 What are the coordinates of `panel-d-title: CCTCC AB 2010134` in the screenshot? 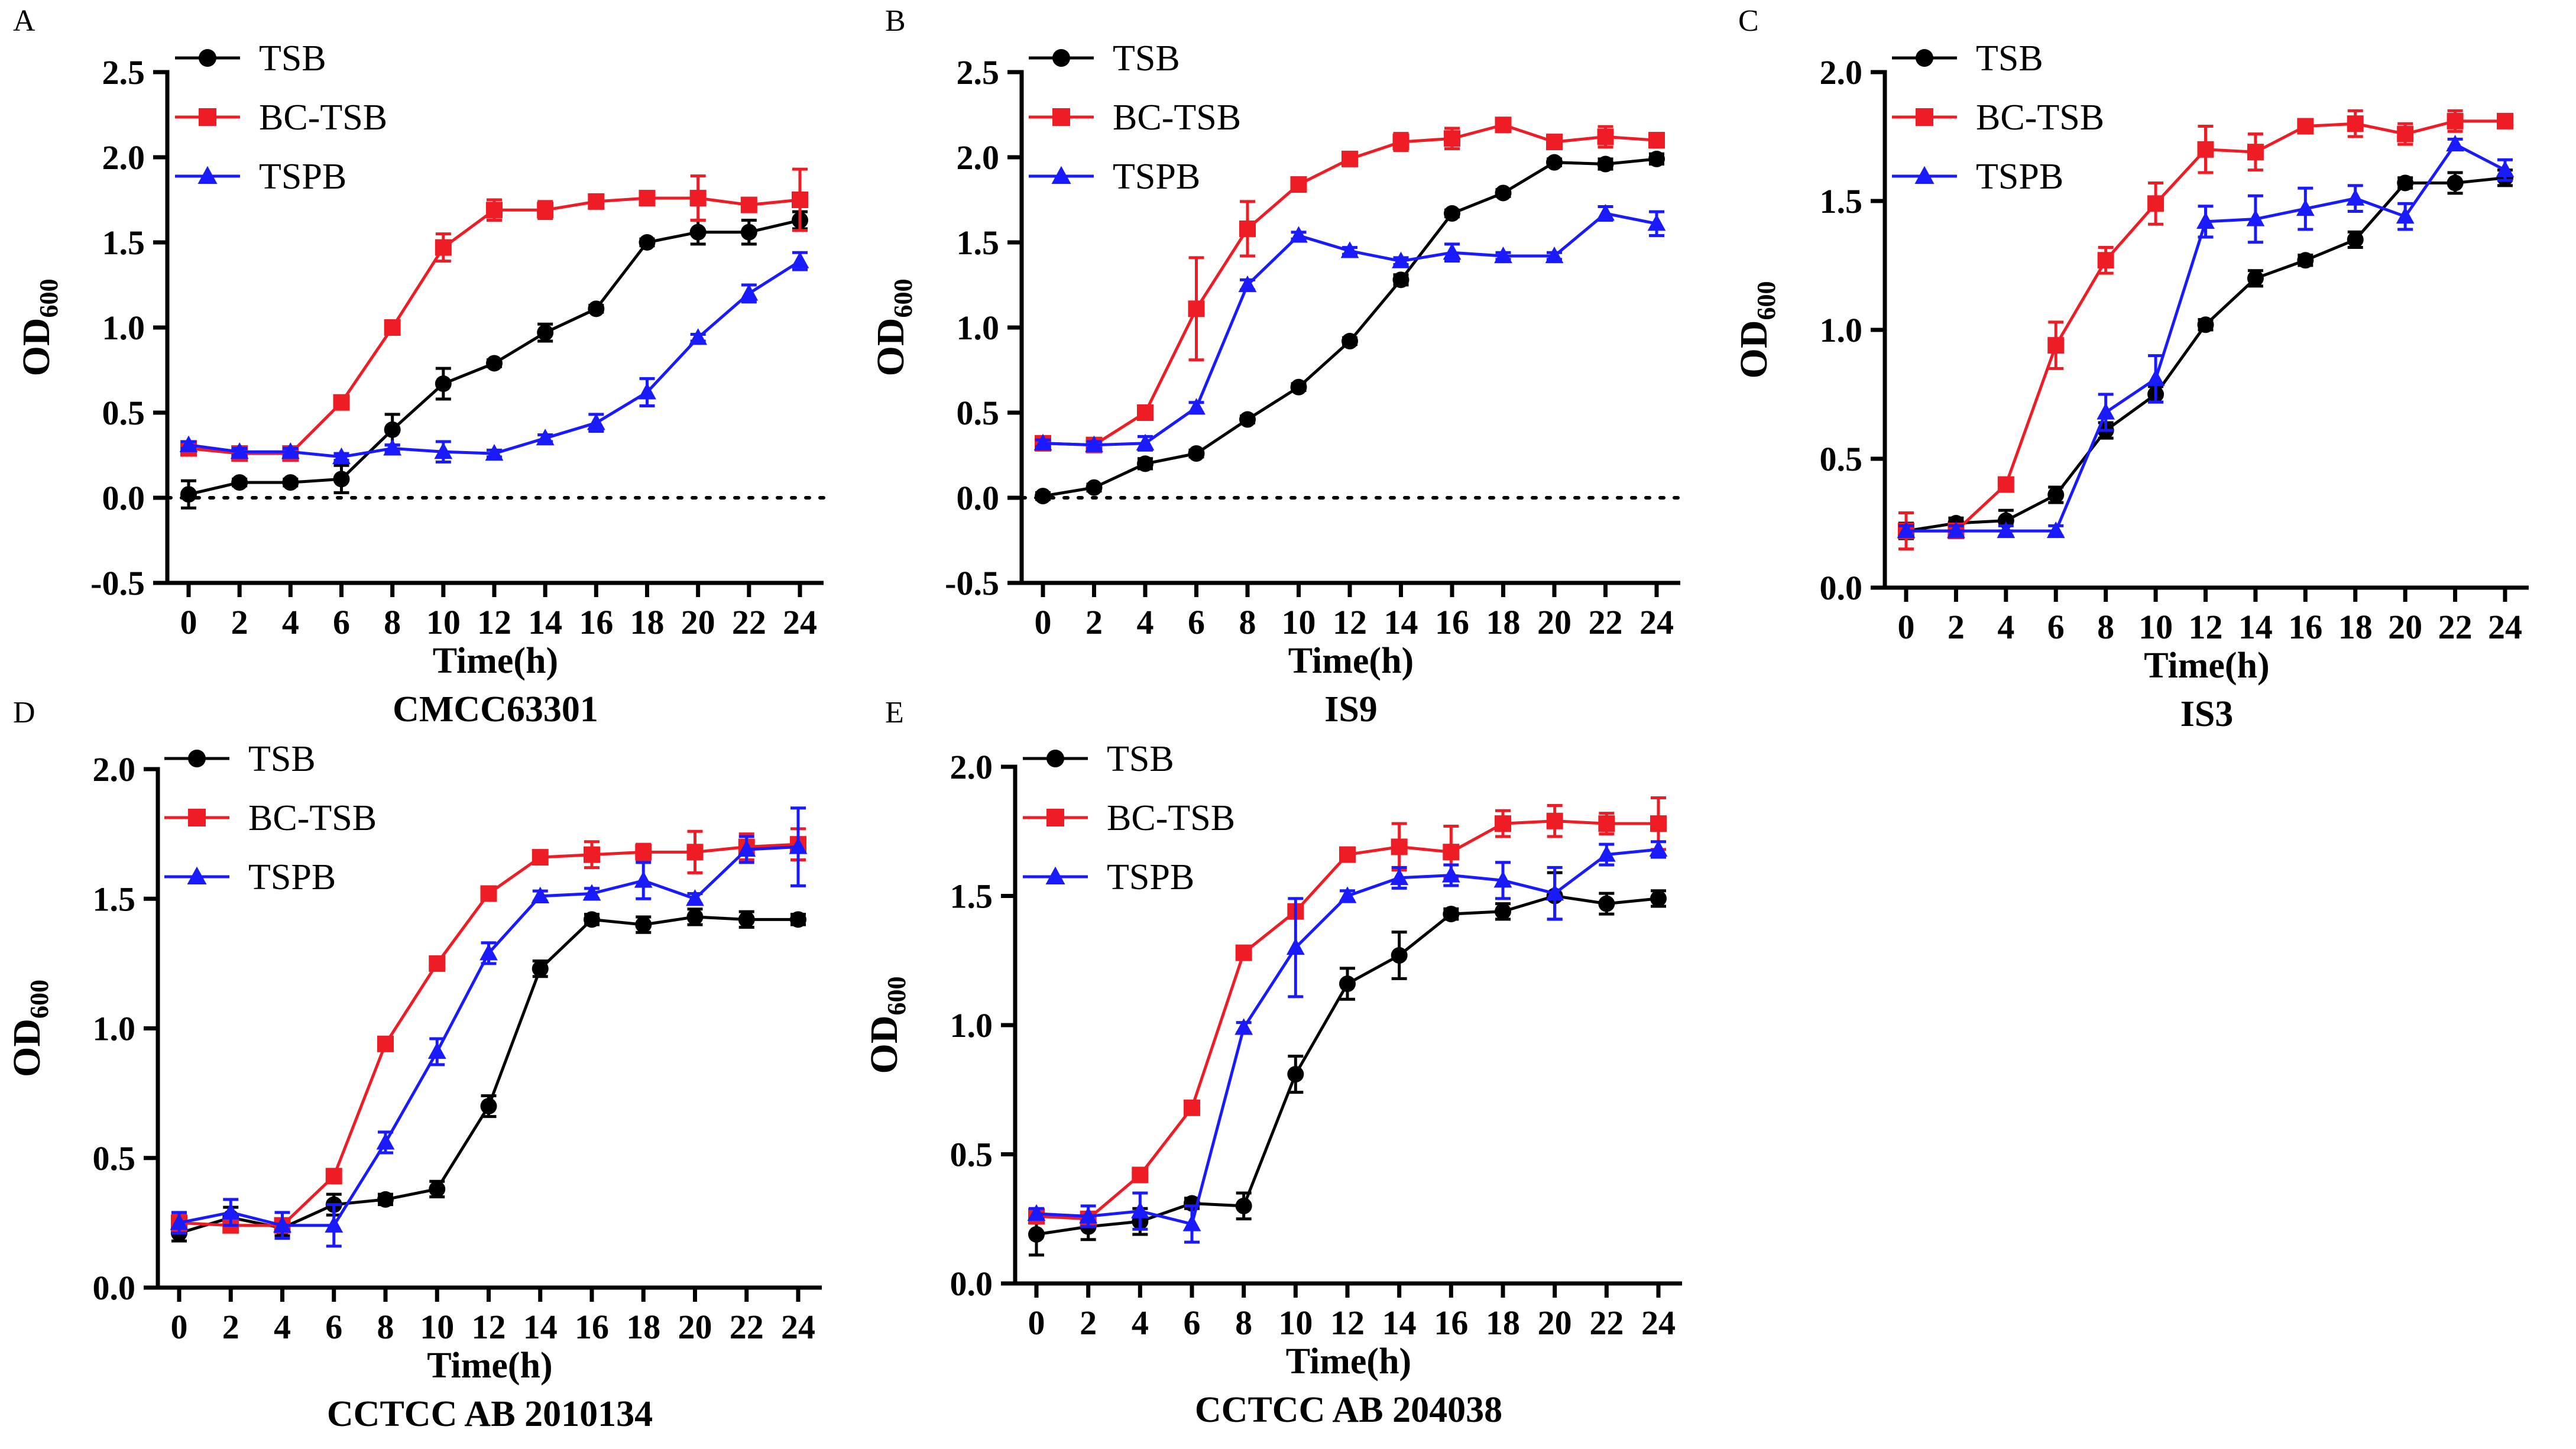 It's located at (490, 1414).